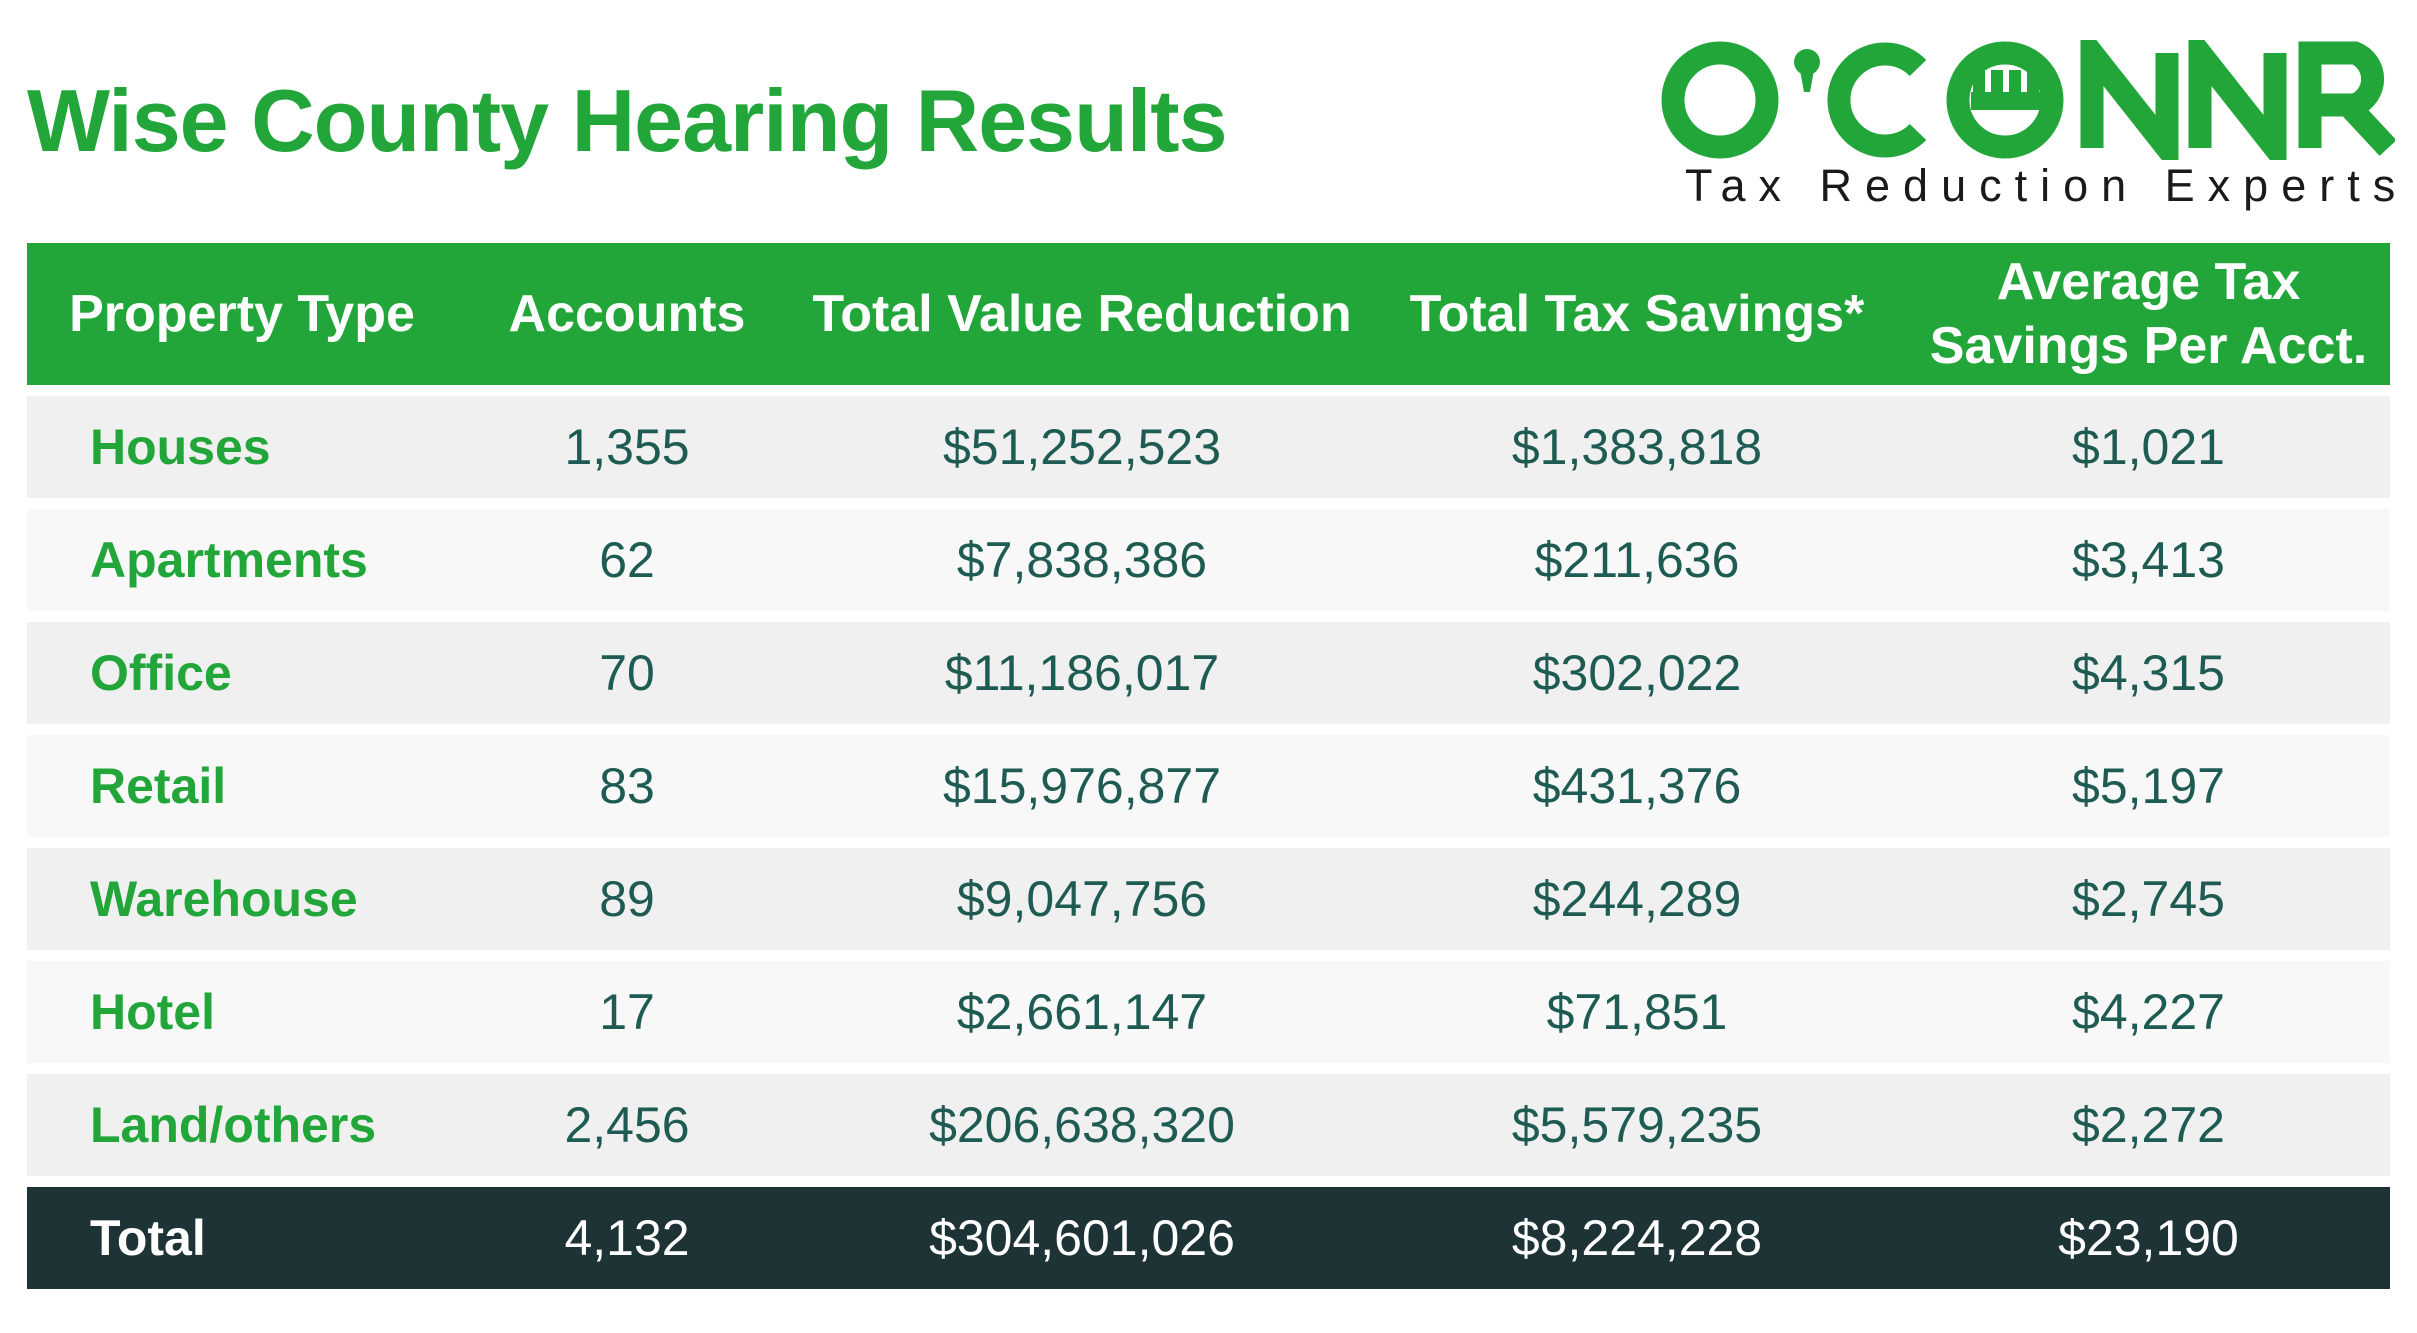 This screenshot has height=1333, width=2417. Describe the element at coordinates (1082, 1238) in the screenshot. I see `total-value-reduction: $304,601,026` at that location.